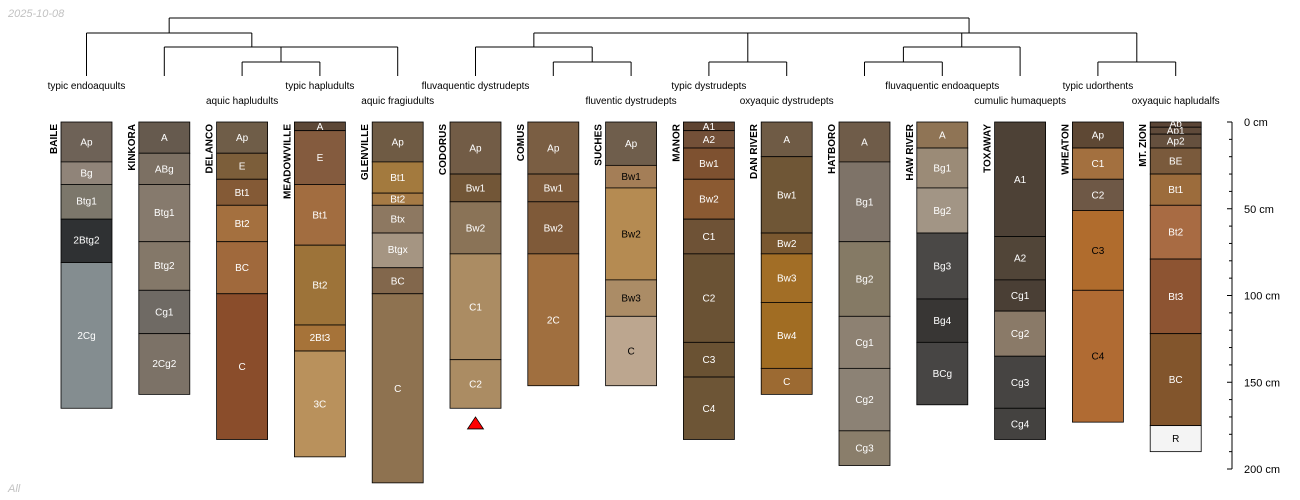  What do you see at coordinates (988, 148) in the screenshot?
I see `profile-name: TOXAWAY` at bounding box center [988, 148].